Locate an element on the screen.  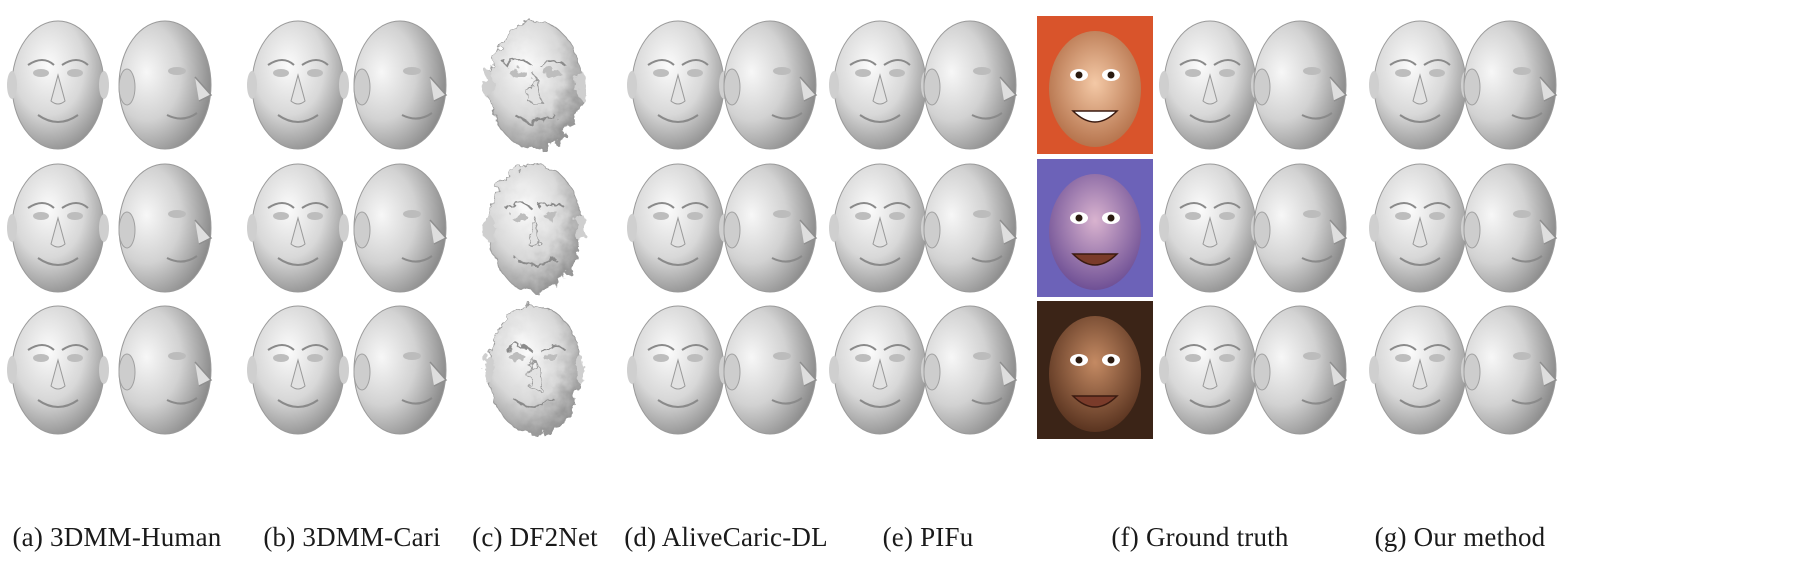
panel-c is located at coordinates (535, 227).